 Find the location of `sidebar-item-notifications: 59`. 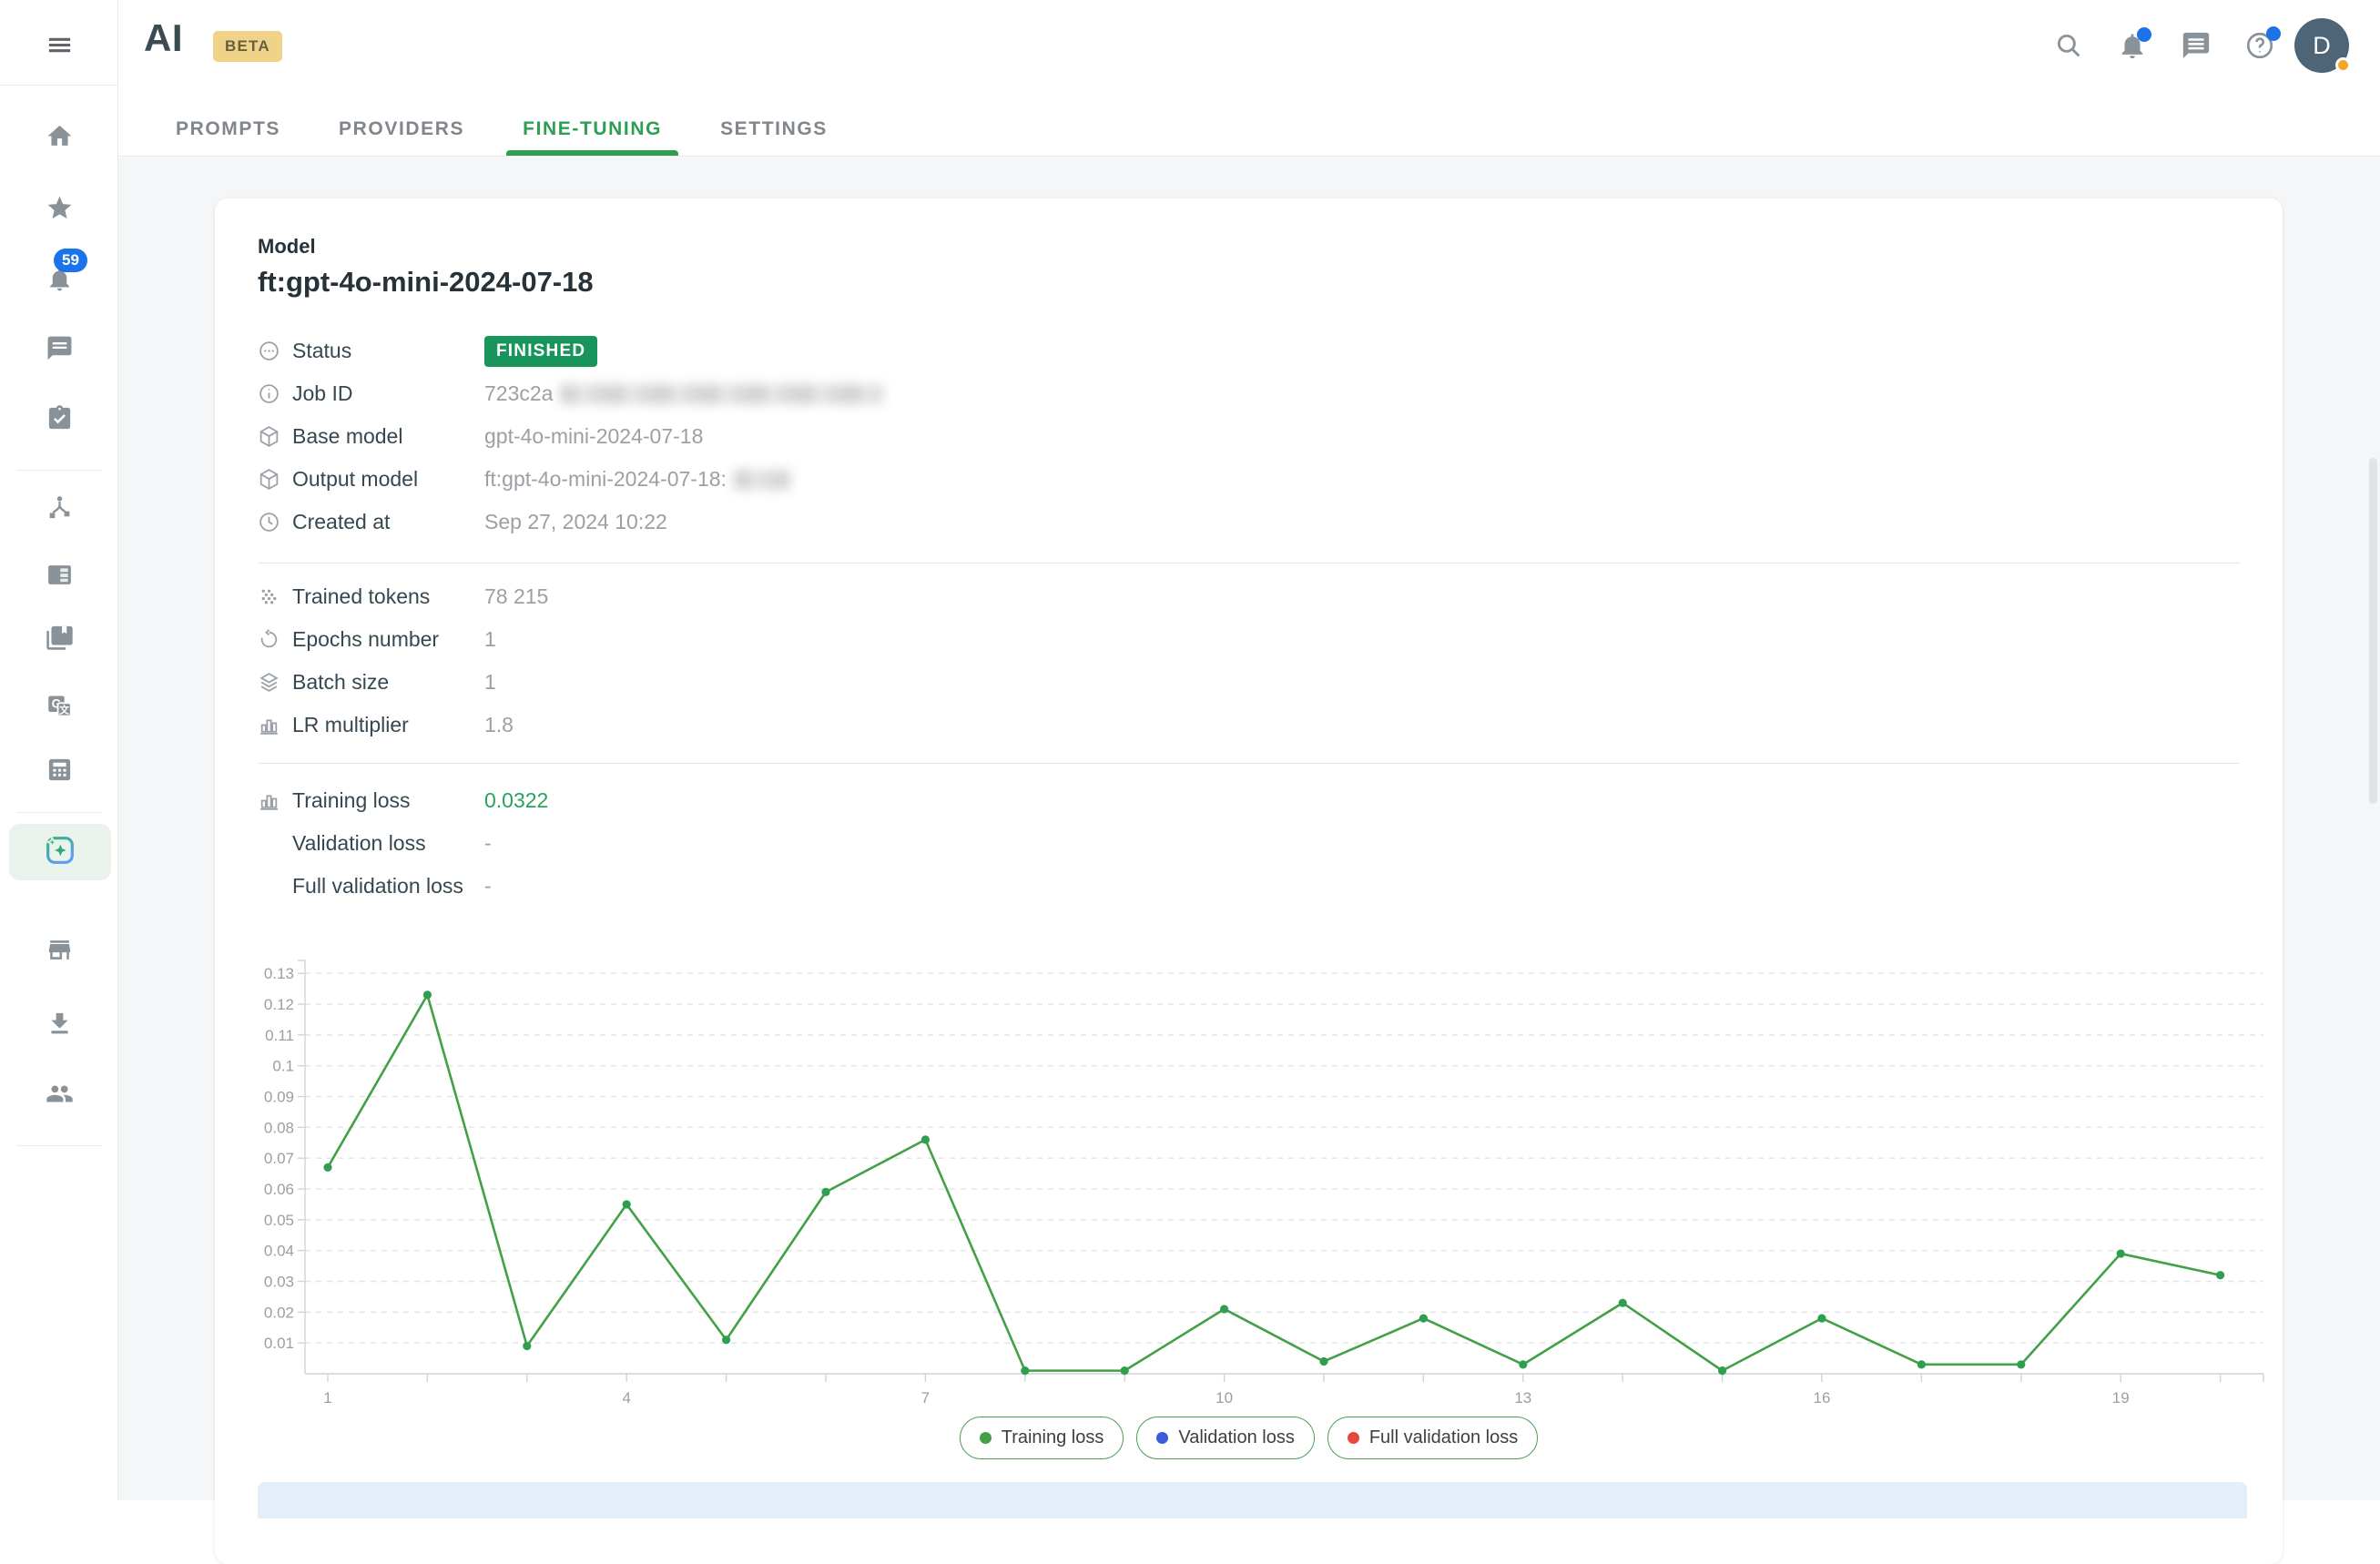

sidebar-item-notifications: 59 is located at coordinates (62, 276).